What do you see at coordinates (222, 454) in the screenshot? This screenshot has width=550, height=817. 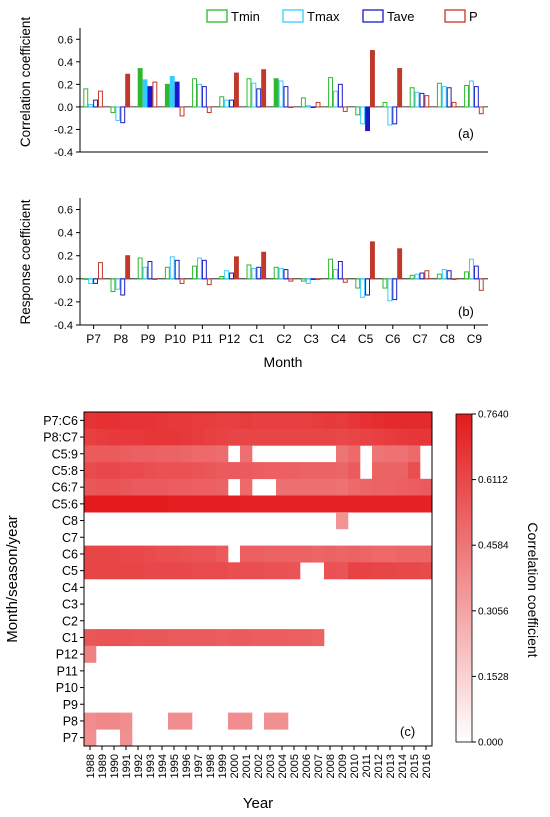 I see `heatmap-cell-C5:9-1999` at bounding box center [222, 454].